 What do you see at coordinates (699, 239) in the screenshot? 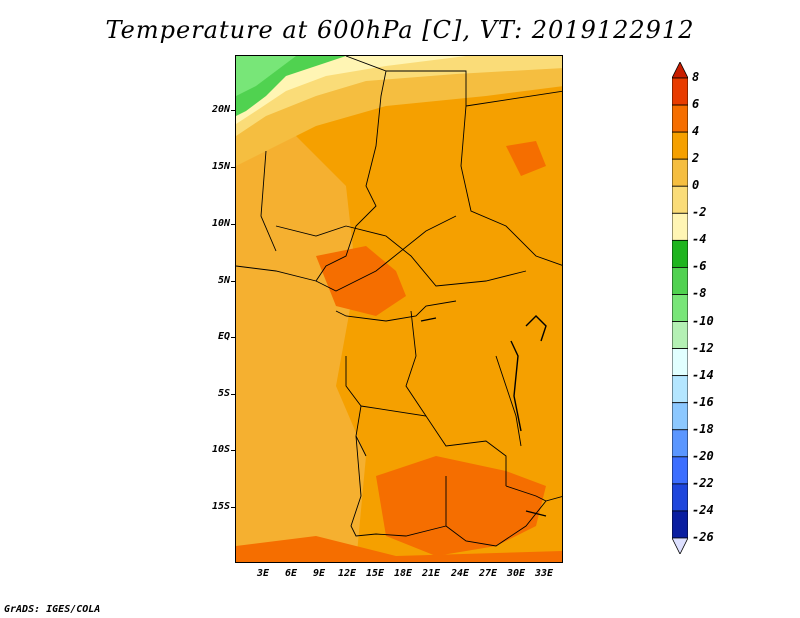
I see `colorbar-label: -4` at bounding box center [699, 239].